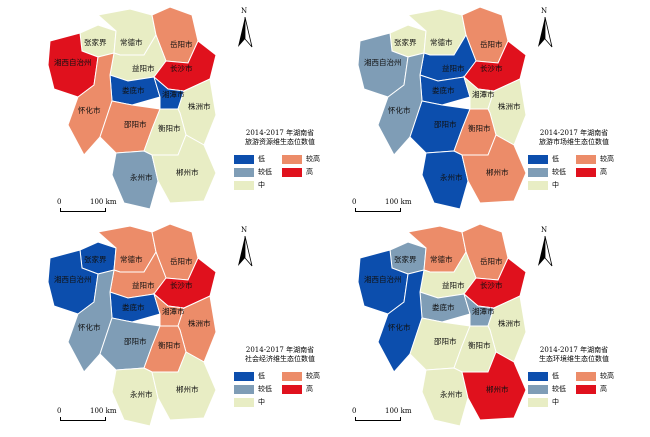 The width and height of the screenshot is (650, 437). Describe the element at coordinates (280, 354) in the screenshot. I see `map-title: 2014-2017 年湖南省 社会经济维生态位数值` at that location.